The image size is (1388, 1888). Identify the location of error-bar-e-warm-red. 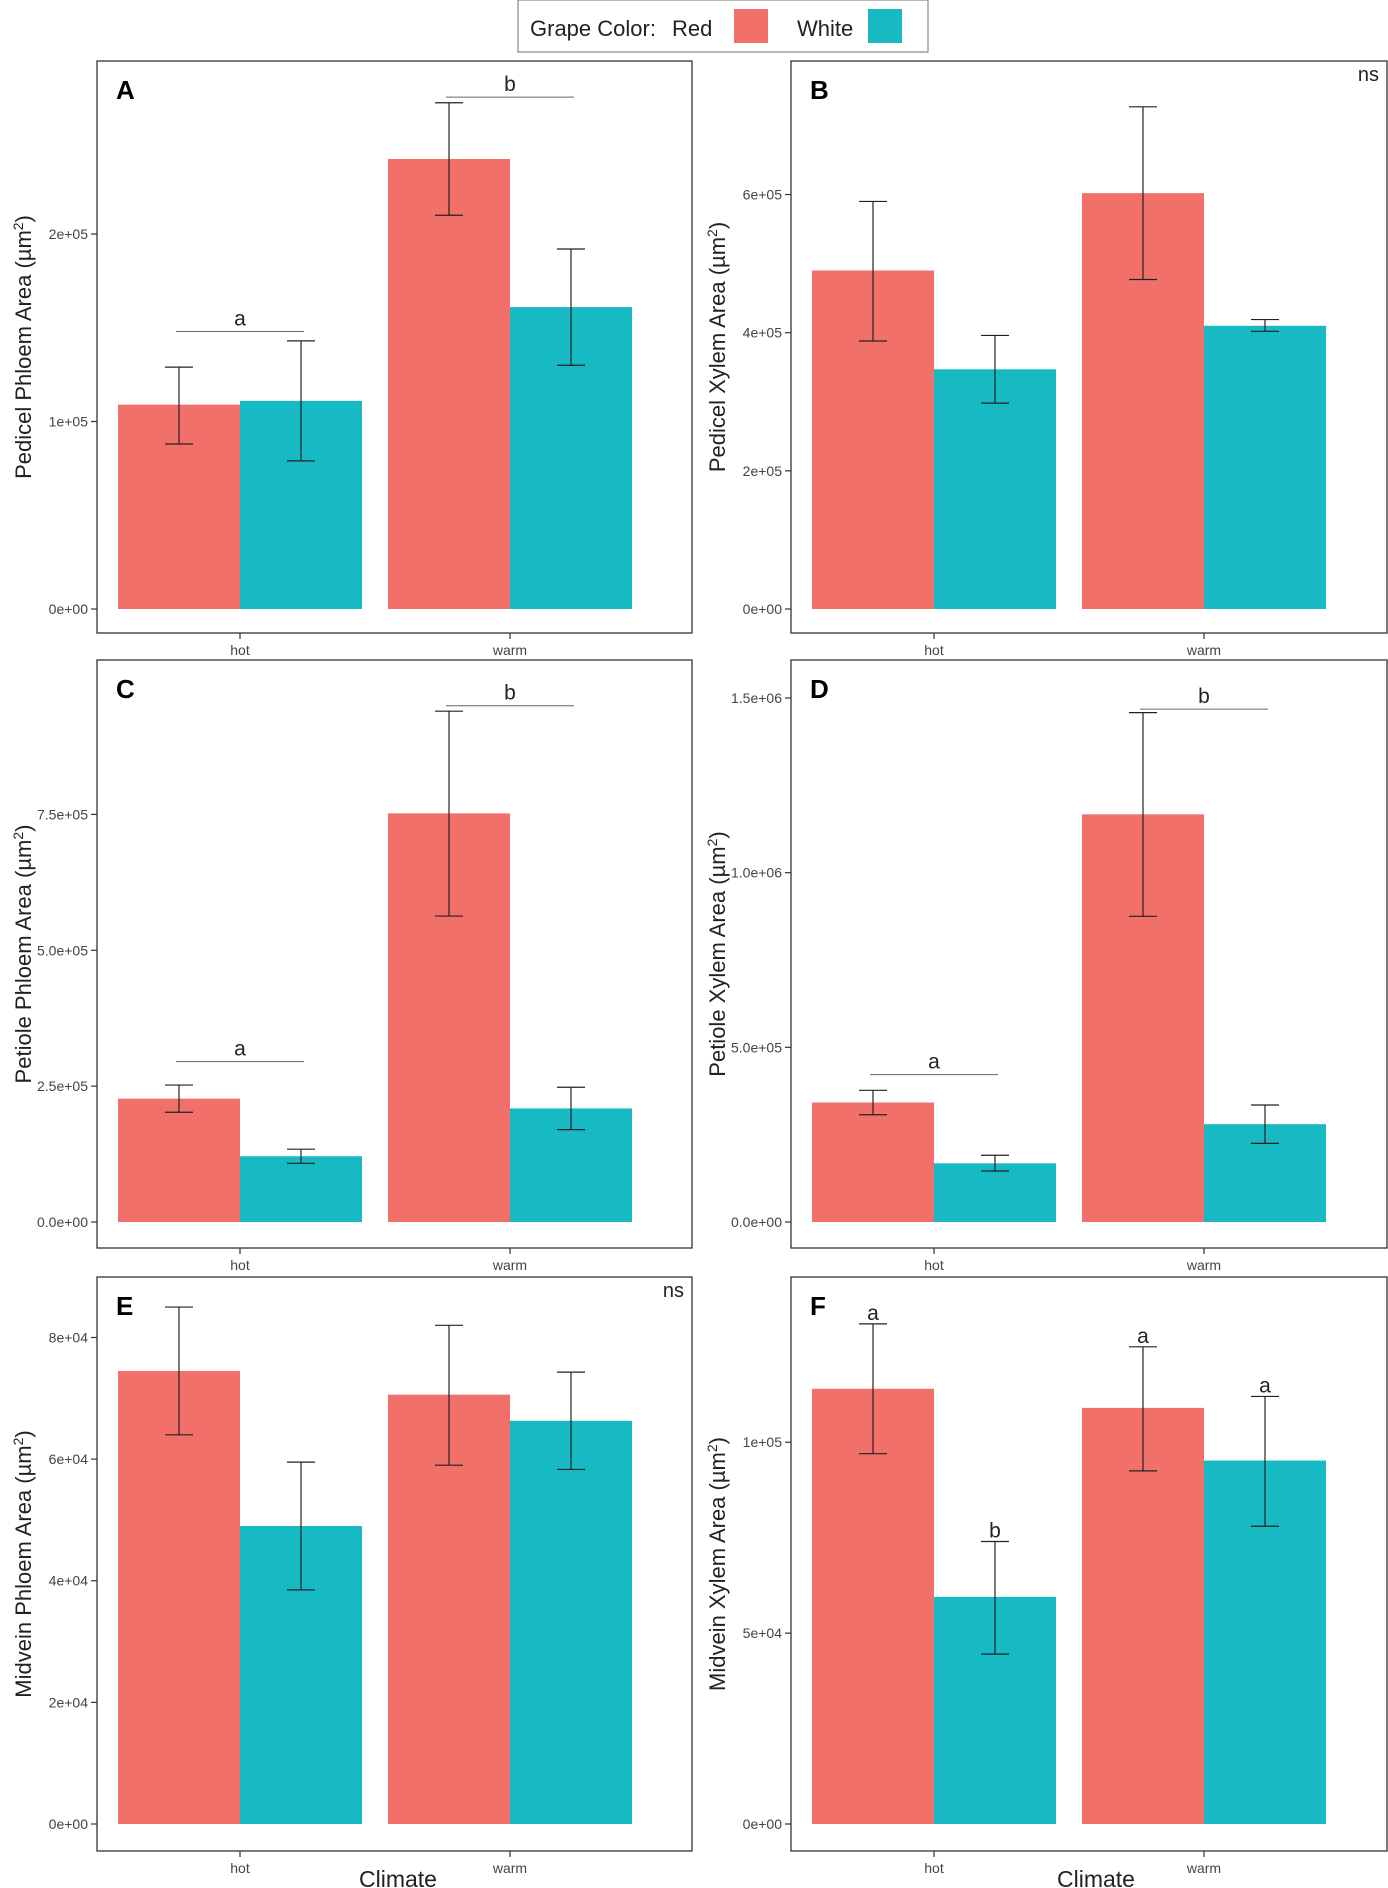
(449, 1395).